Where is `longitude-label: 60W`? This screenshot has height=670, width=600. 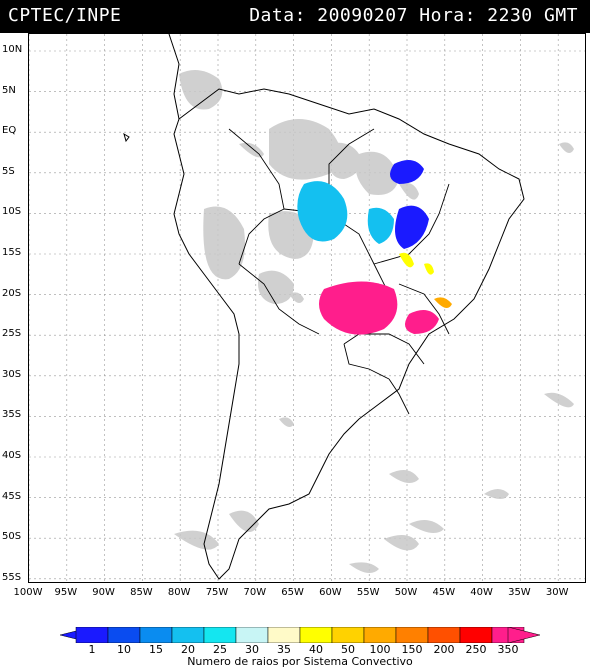 longitude-label: 60W is located at coordinates (330, 592).